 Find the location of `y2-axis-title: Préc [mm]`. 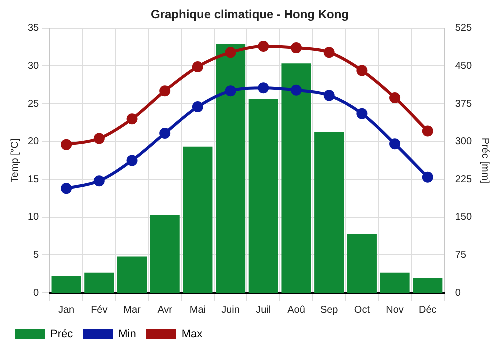

y2-axis-title: Préc [mm] is located at coordinates (484, 161).